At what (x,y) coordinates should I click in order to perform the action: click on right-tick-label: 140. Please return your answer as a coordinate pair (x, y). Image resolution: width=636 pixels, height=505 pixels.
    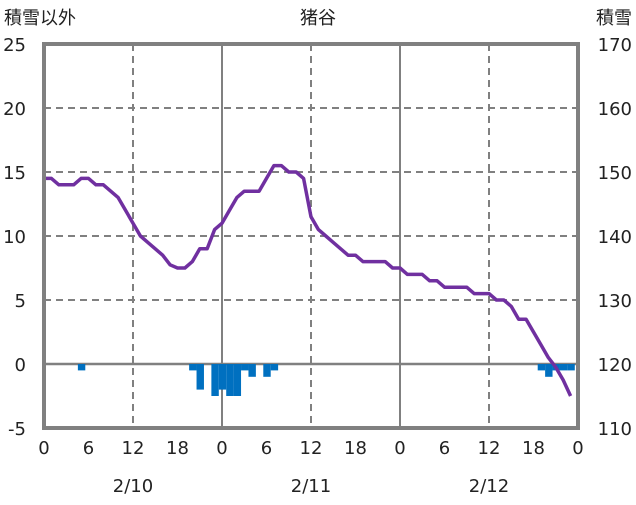
    Looking at the image, I should click on (615, 237).